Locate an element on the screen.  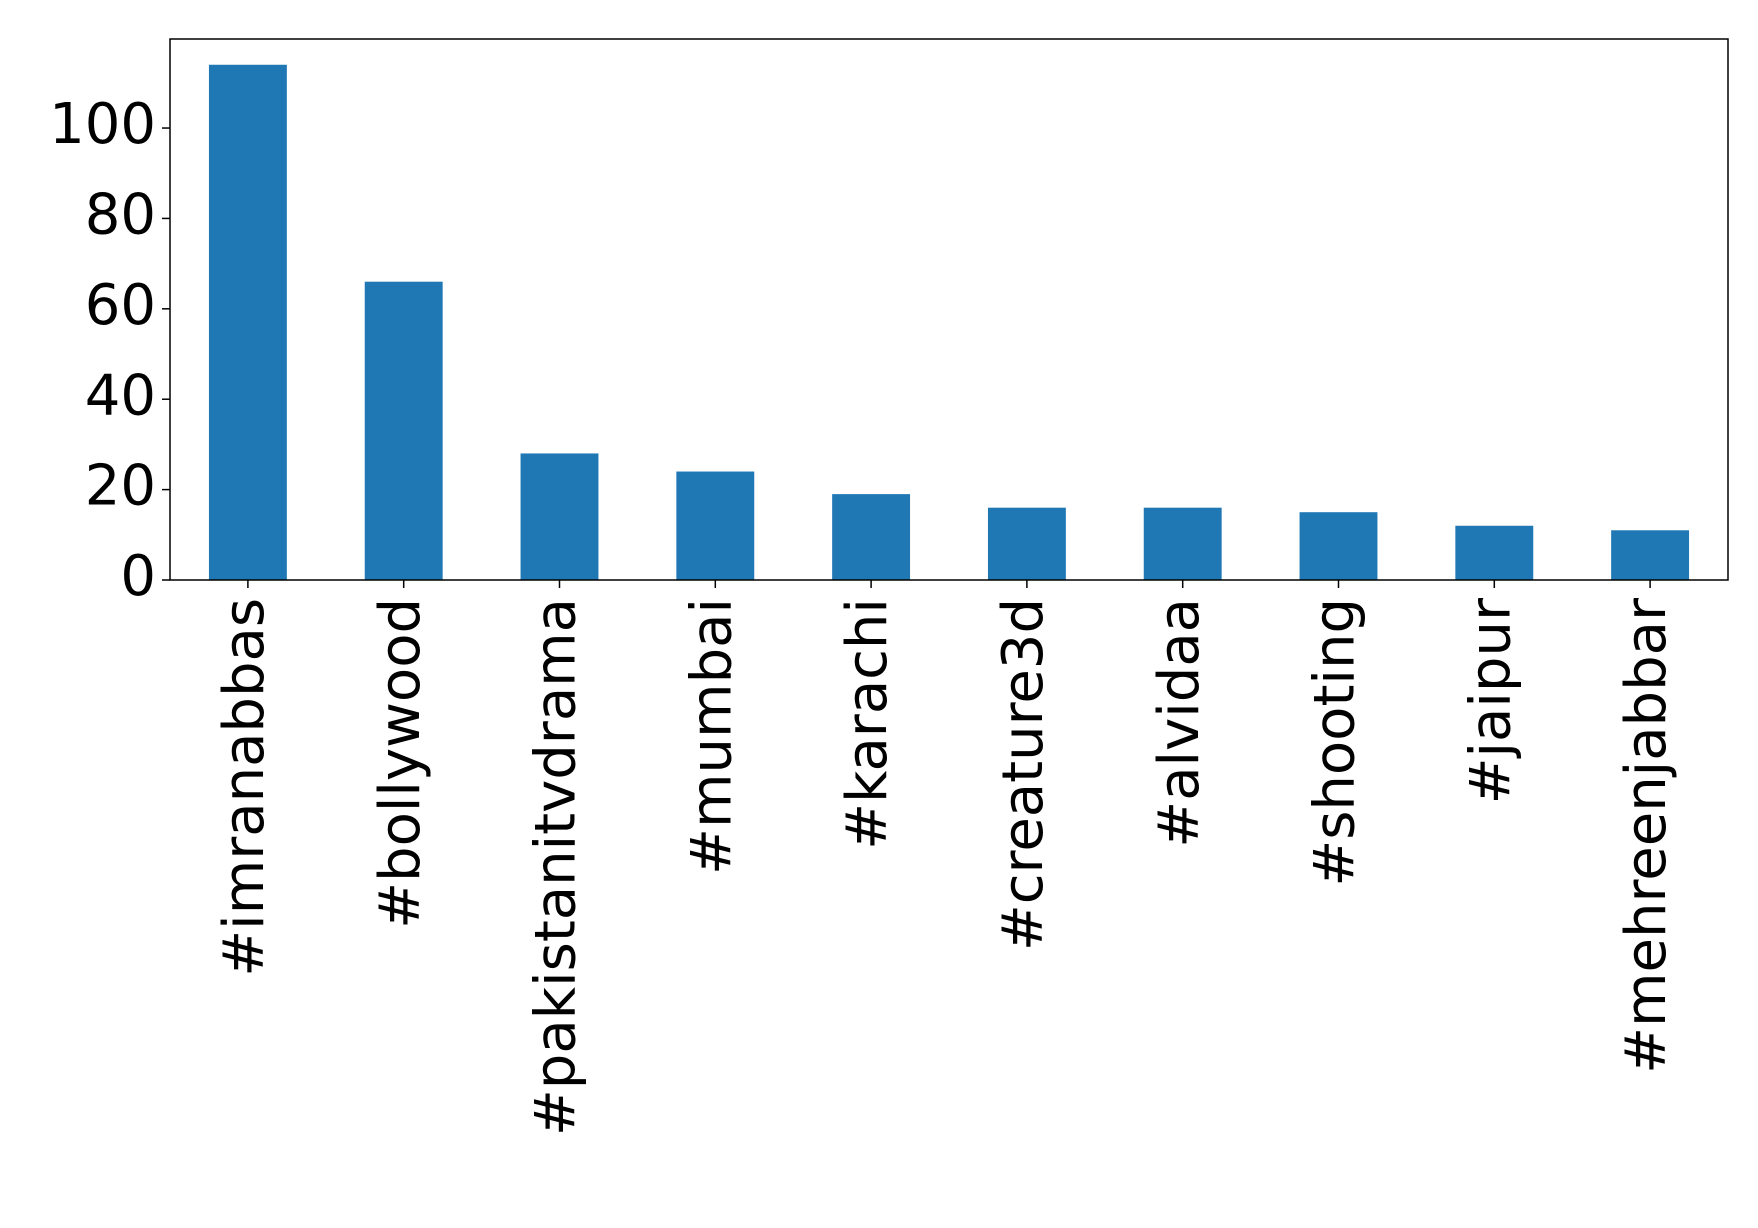
x-tick-label: #mumbai is located at coordinates (711, 736).